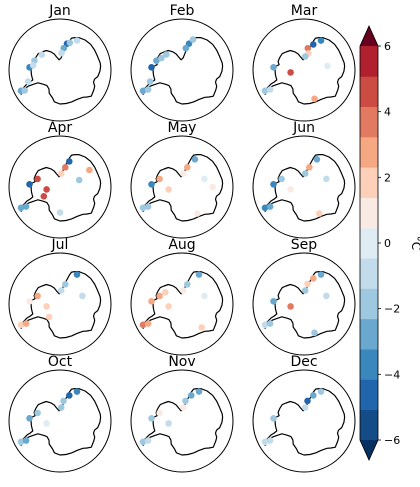  What do you see at coordinates (60, 128) in the screenshot?
I see `panel-title: Apr` at bounding box center [60, 128].